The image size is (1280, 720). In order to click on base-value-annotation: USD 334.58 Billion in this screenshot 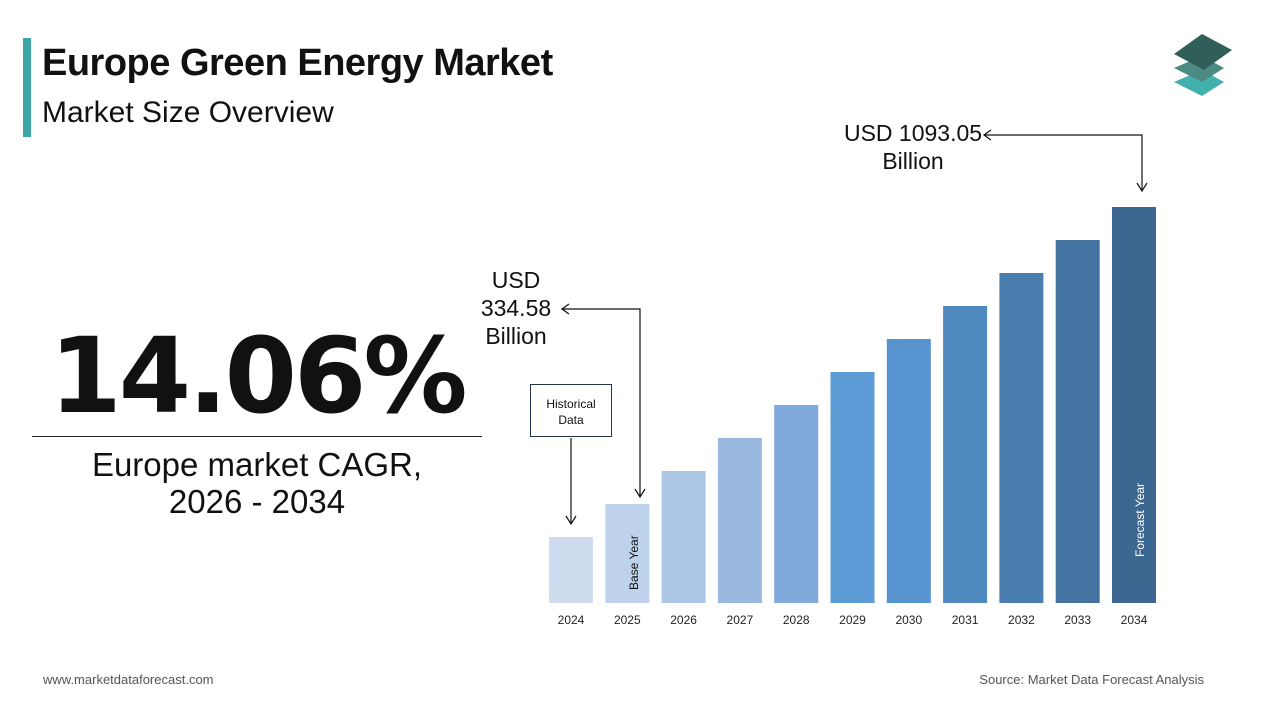, I will do `click(516, 308)`.